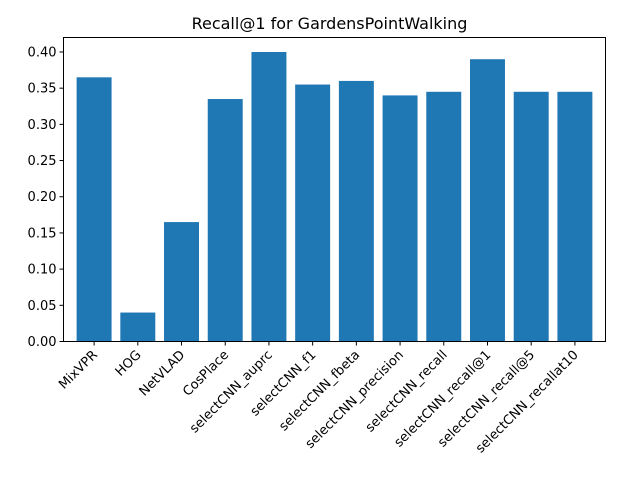 The height and width of the screenshot is (480, 640). What do you see at coordinates (42, 52) in the screenshot?
I see `y-tick-label: 0.40` at bounding box center [42, 52].